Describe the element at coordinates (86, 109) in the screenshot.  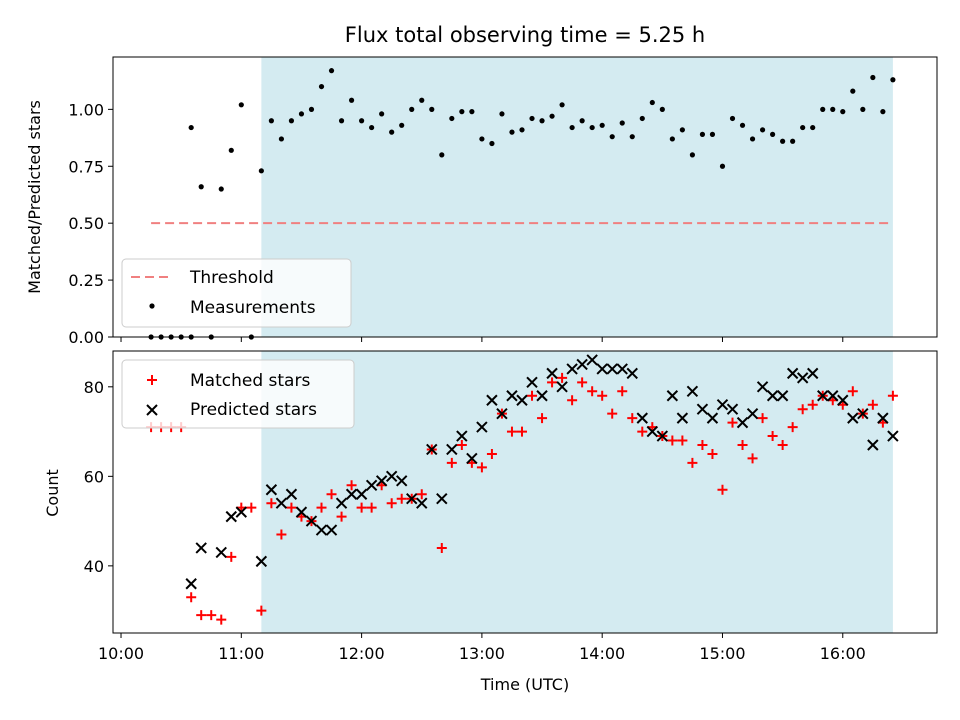
I see `top-y-tick-label: 1.00` at that location.